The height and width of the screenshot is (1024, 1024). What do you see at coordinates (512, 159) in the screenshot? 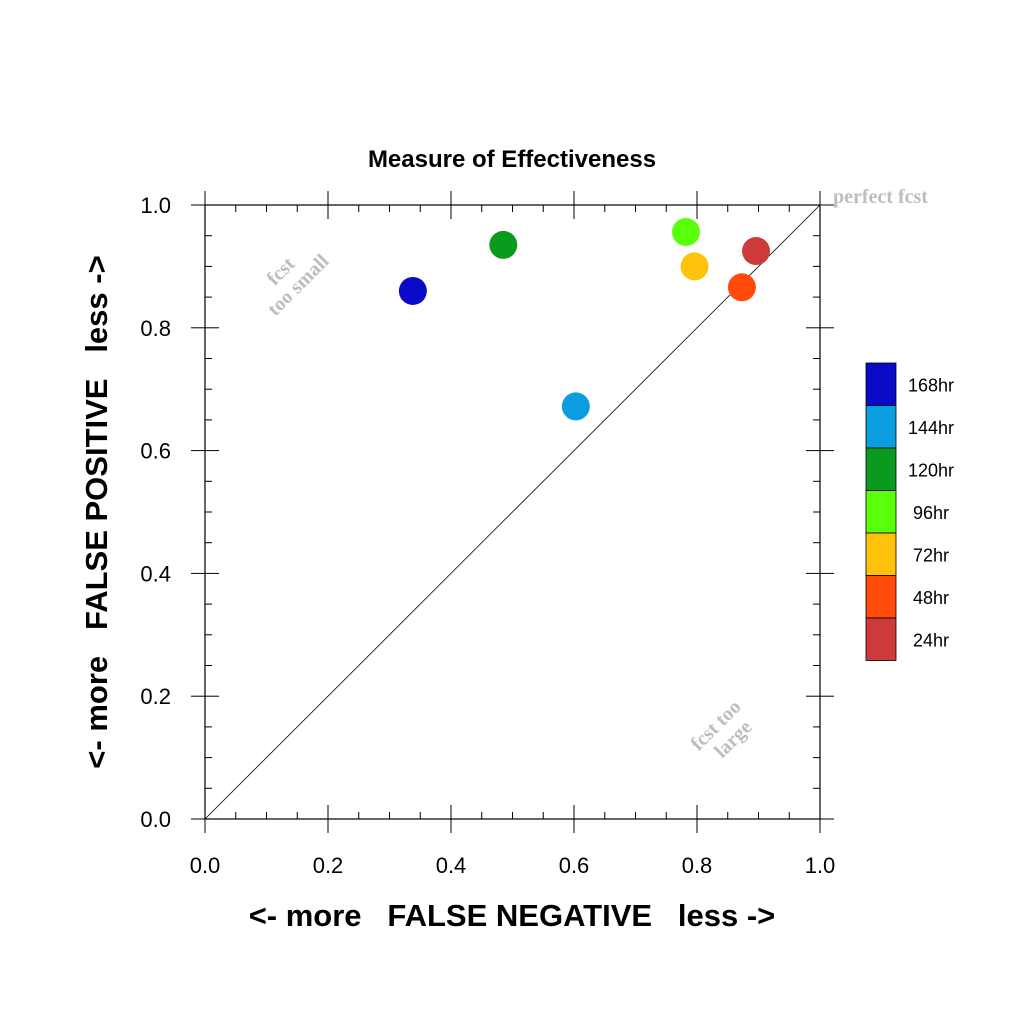
I see `chart-title: Measure of Effectiveness` at bounding box center [512, 159].